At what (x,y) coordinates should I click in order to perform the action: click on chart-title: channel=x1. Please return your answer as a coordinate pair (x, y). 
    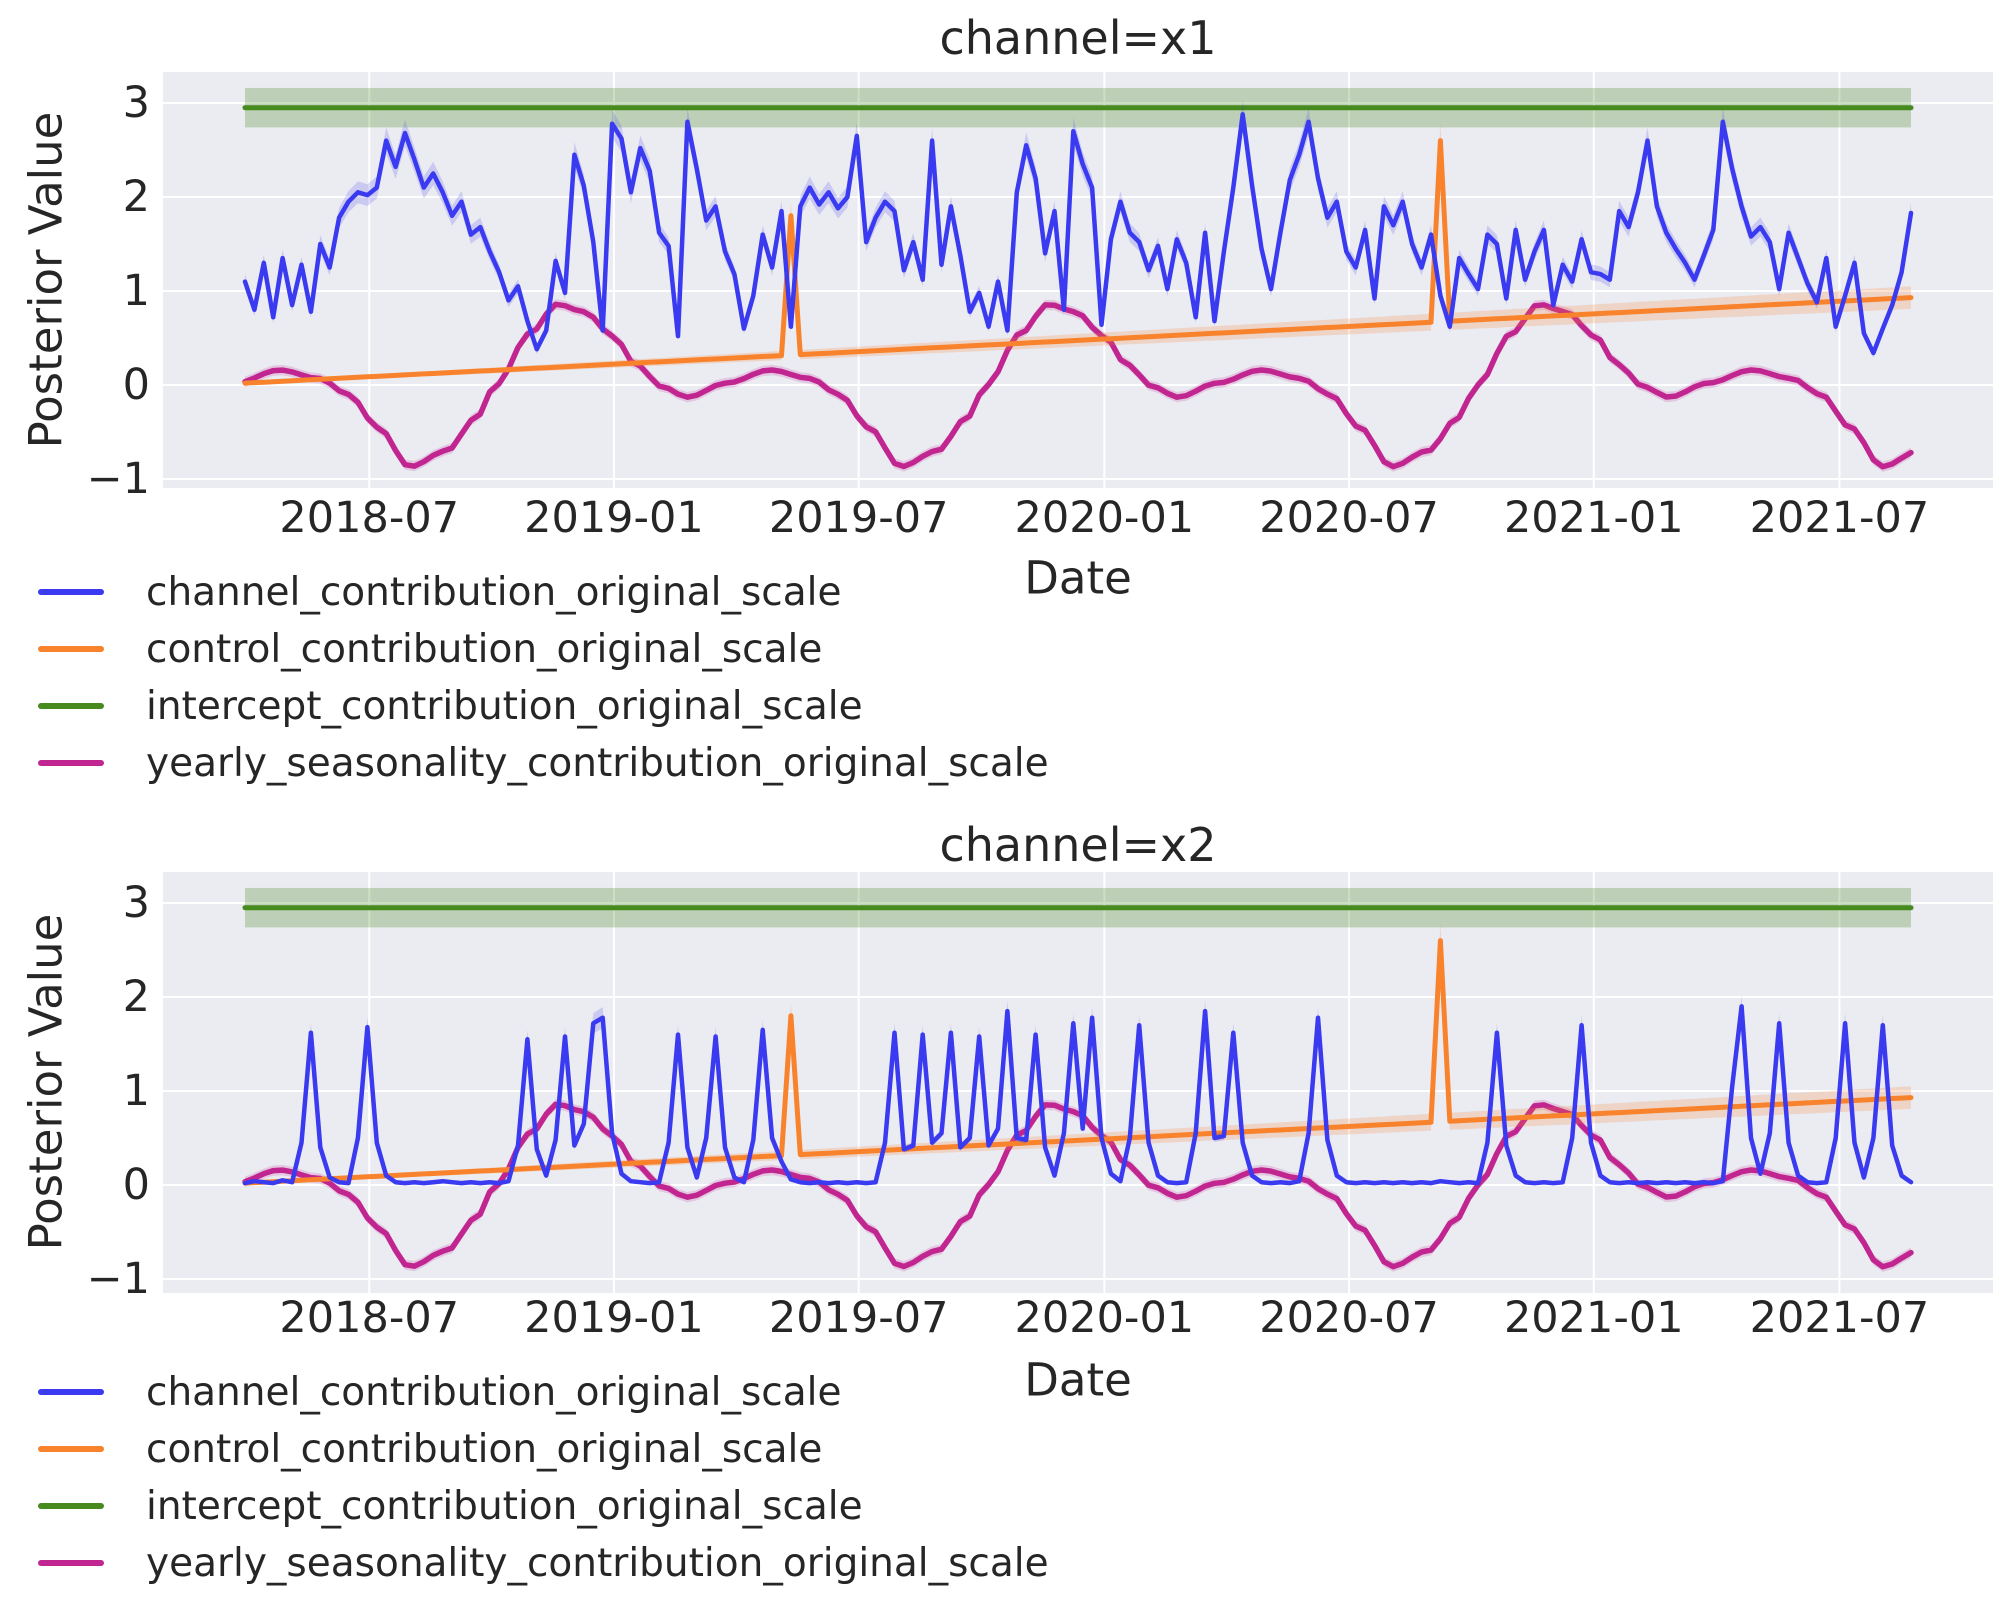
    Looking at the image, I should click on (1078, 38).